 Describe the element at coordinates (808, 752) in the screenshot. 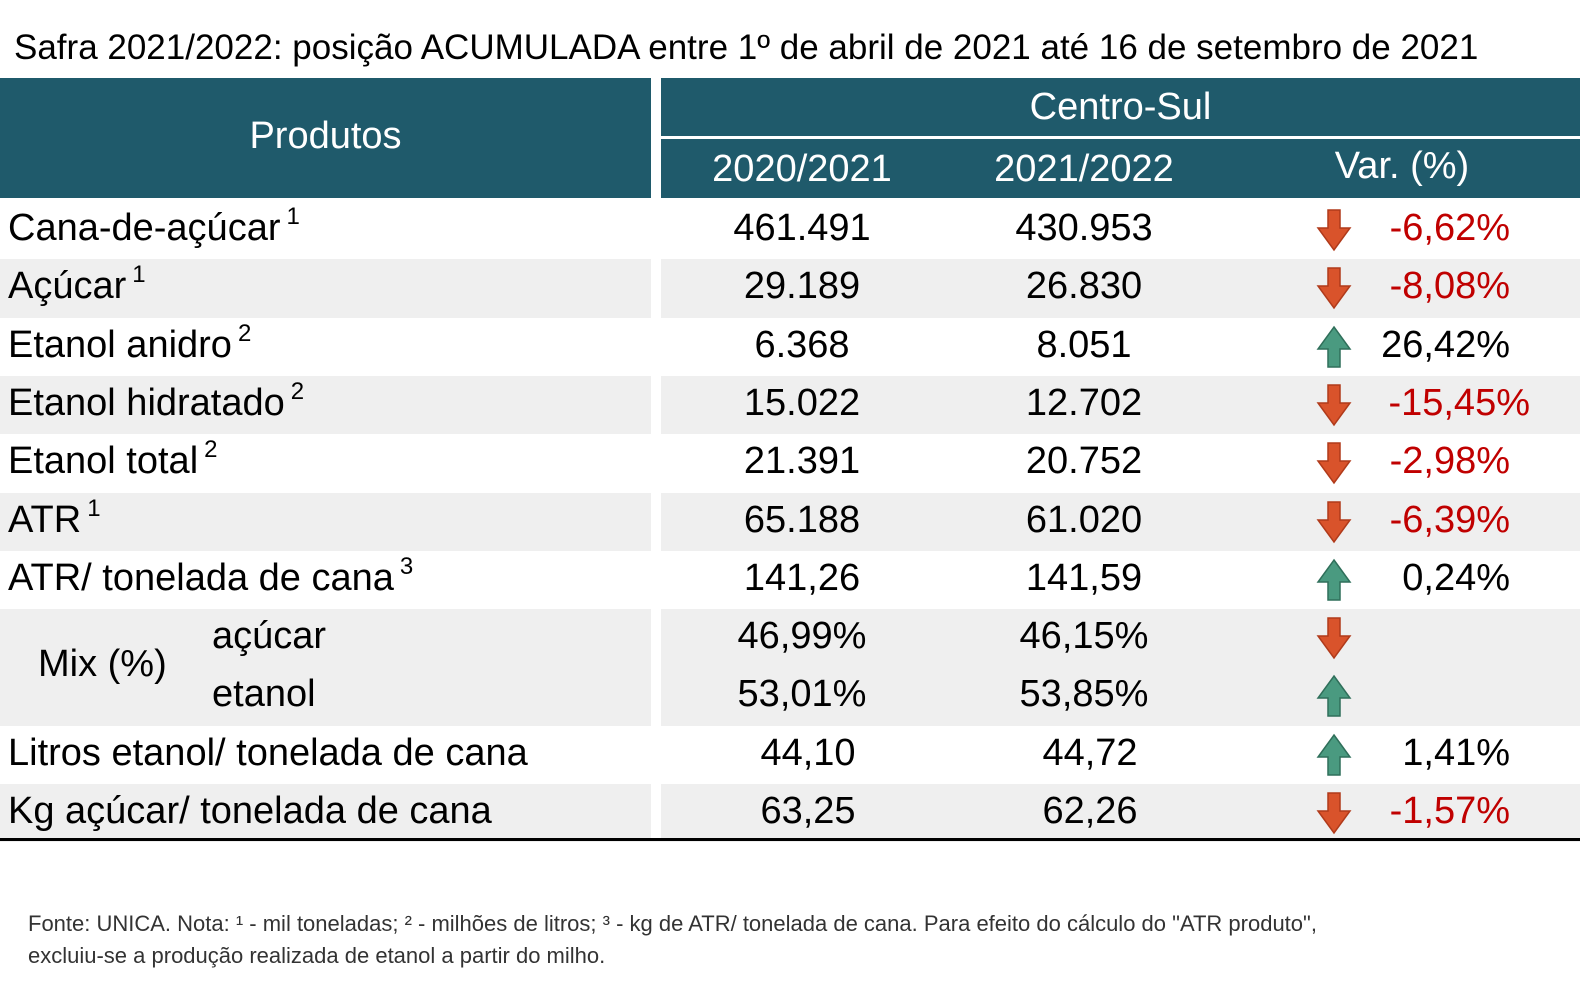

I see `value-2020-2021: 44,10` at that location.